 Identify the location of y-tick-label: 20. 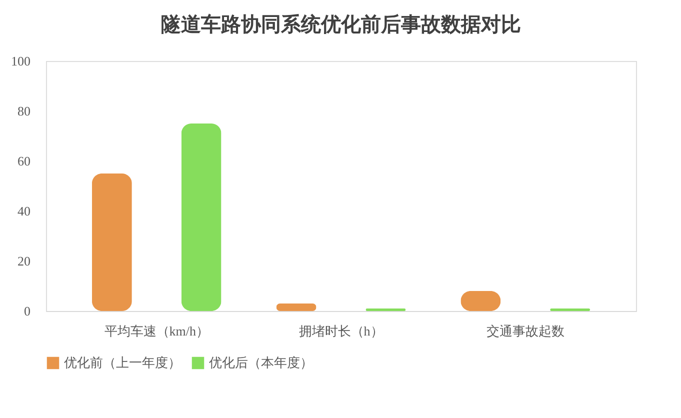
(24, 261).